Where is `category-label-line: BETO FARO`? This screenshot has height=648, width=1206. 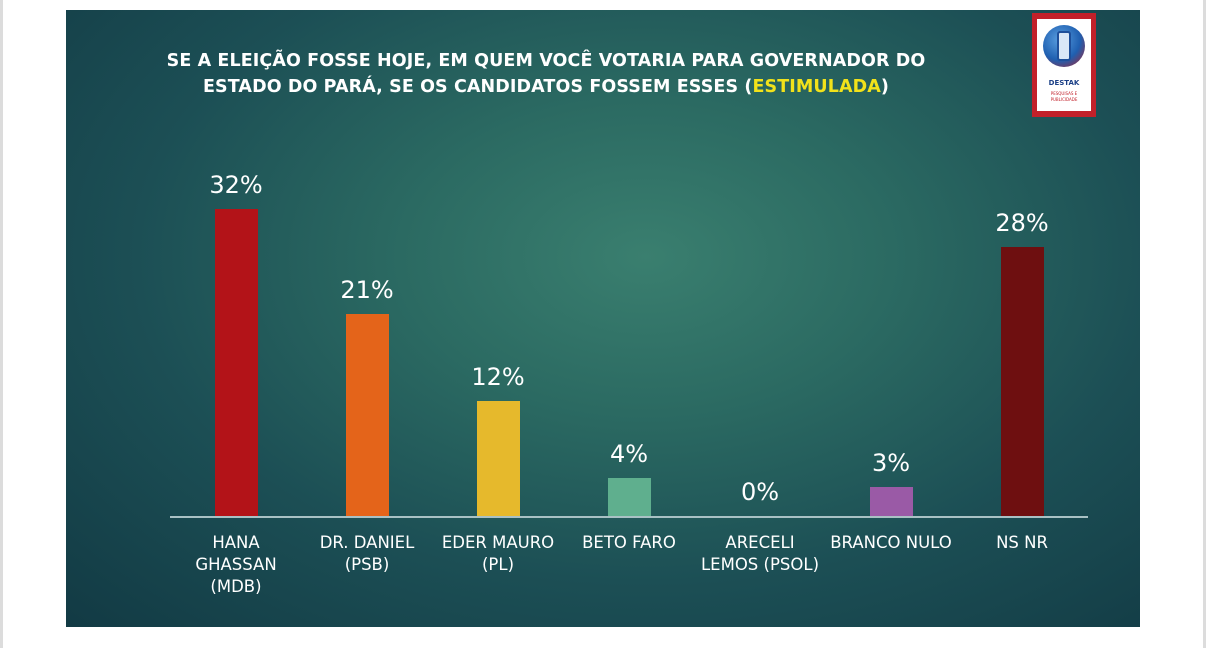
category-label-line: BETO FARO is located at coordinates (629, 542).